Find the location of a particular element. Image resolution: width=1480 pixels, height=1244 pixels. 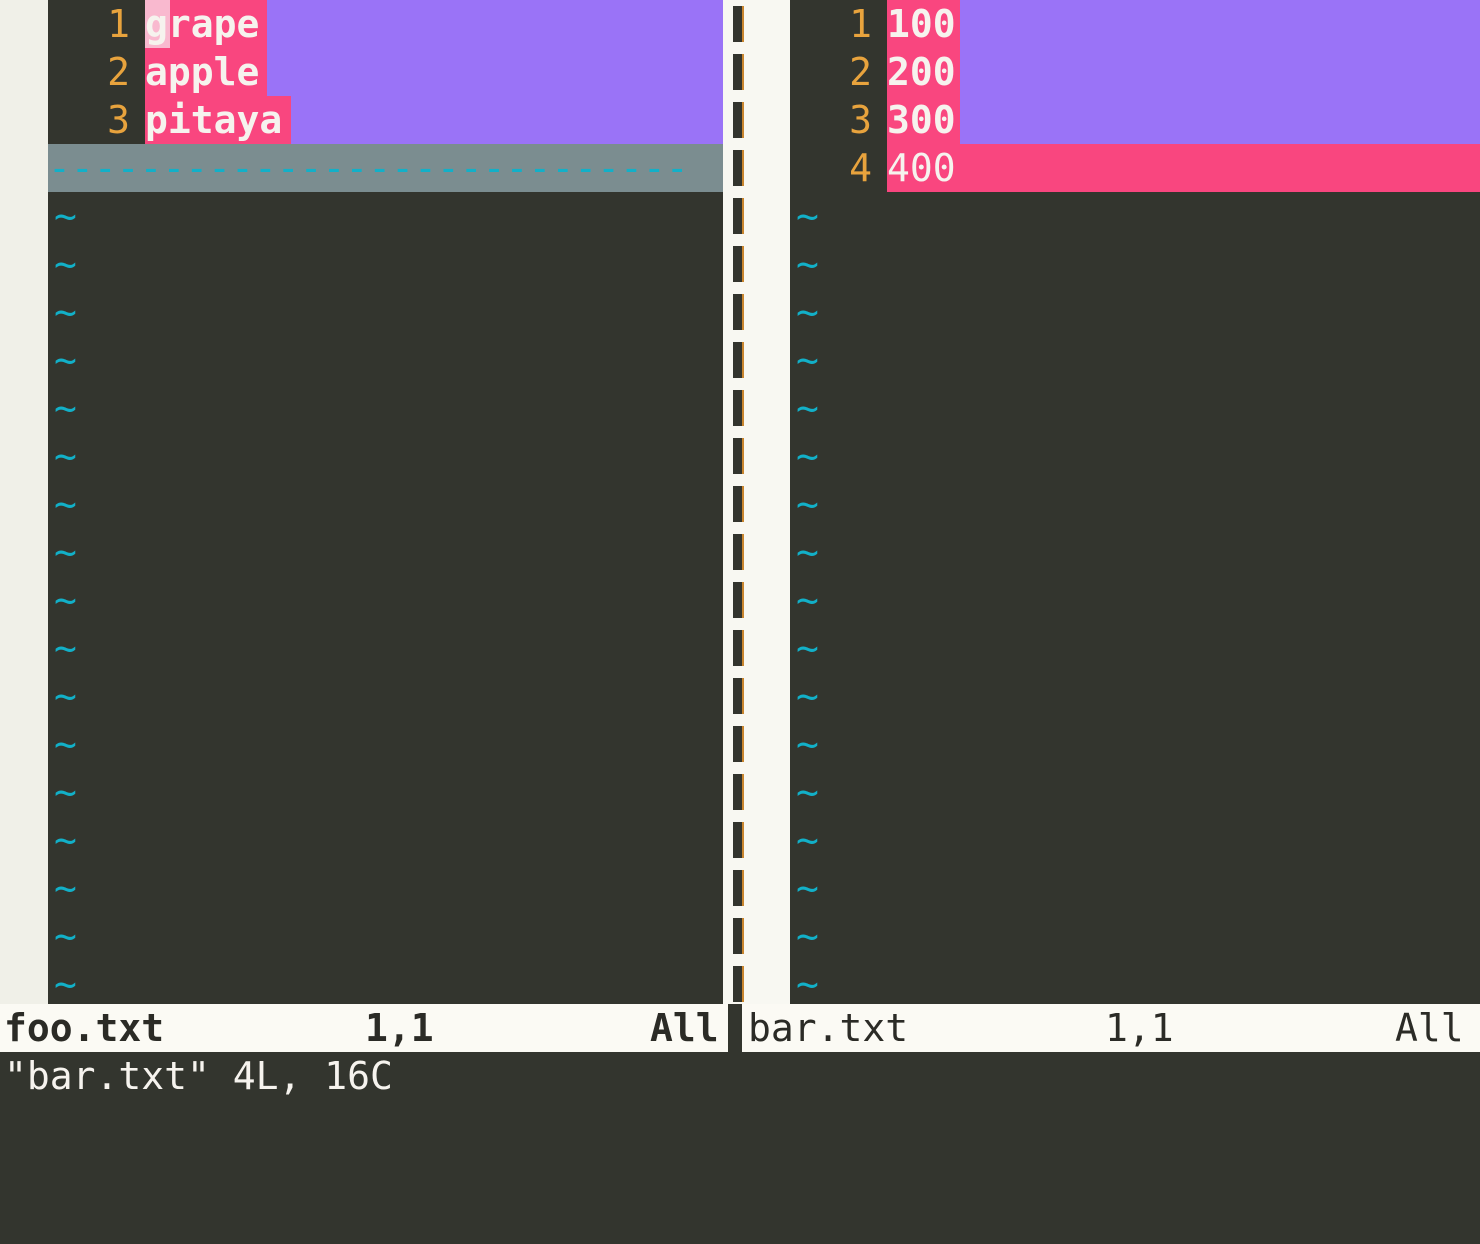

message-line: "bar.txt" 4L, 16C is located at coordinates (740, 1076).